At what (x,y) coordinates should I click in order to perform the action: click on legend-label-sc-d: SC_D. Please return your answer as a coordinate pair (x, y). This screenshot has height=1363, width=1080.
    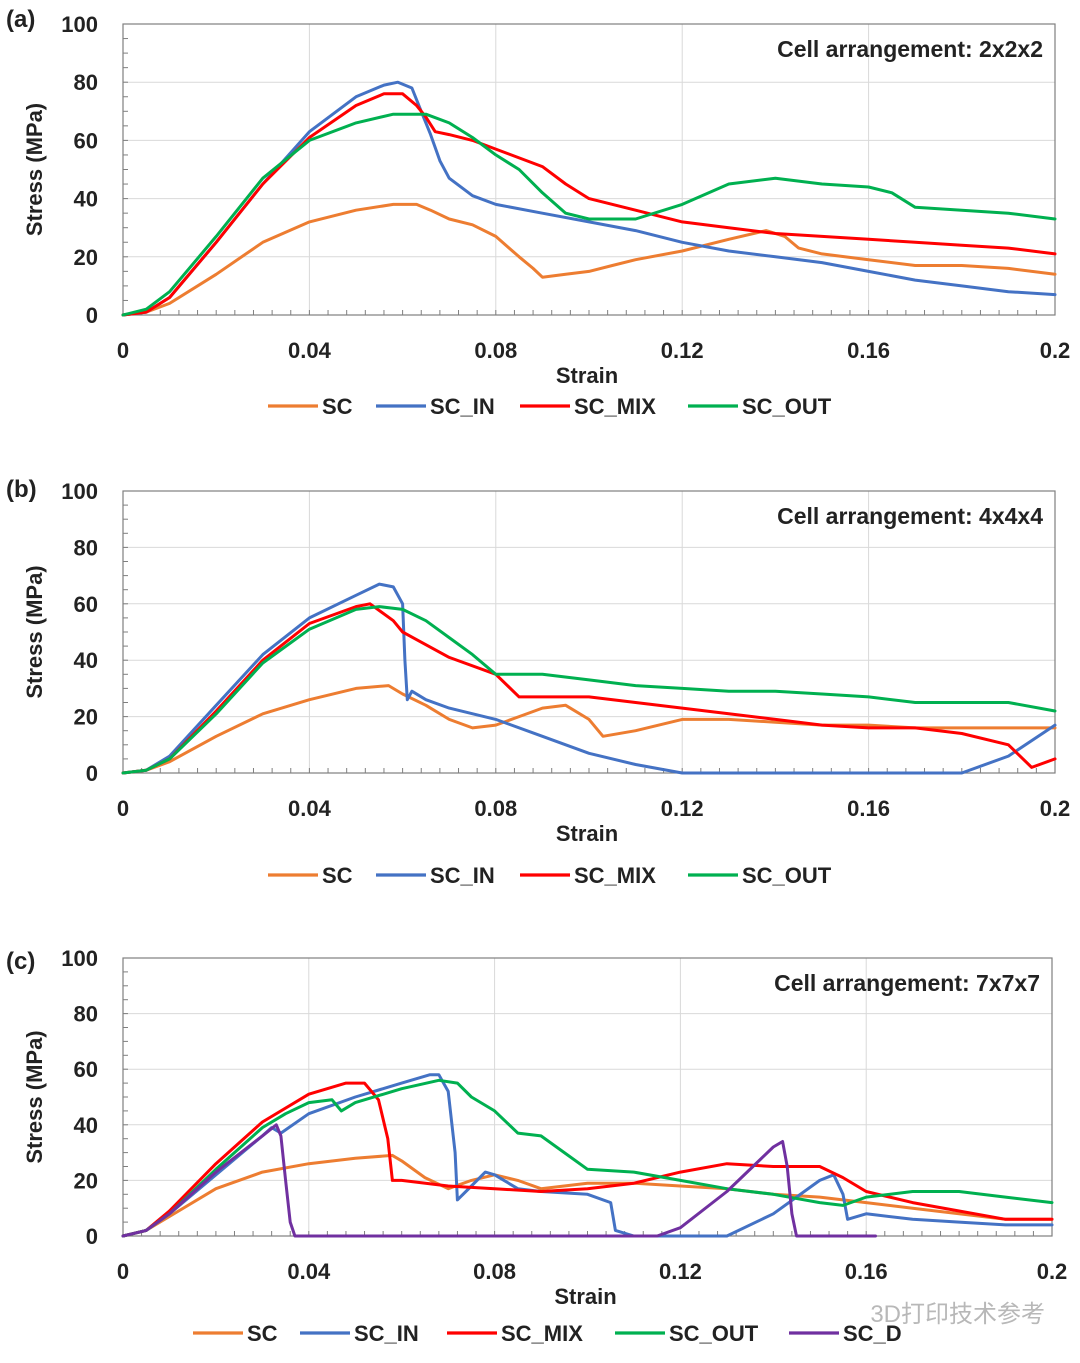
    Looking at the image, I should click on (872, 1333).